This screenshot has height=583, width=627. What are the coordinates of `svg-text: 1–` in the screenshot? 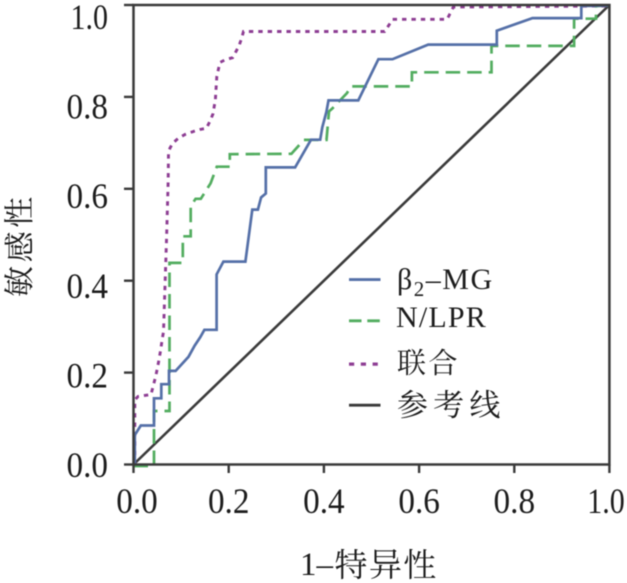 It's located at (317, 565).